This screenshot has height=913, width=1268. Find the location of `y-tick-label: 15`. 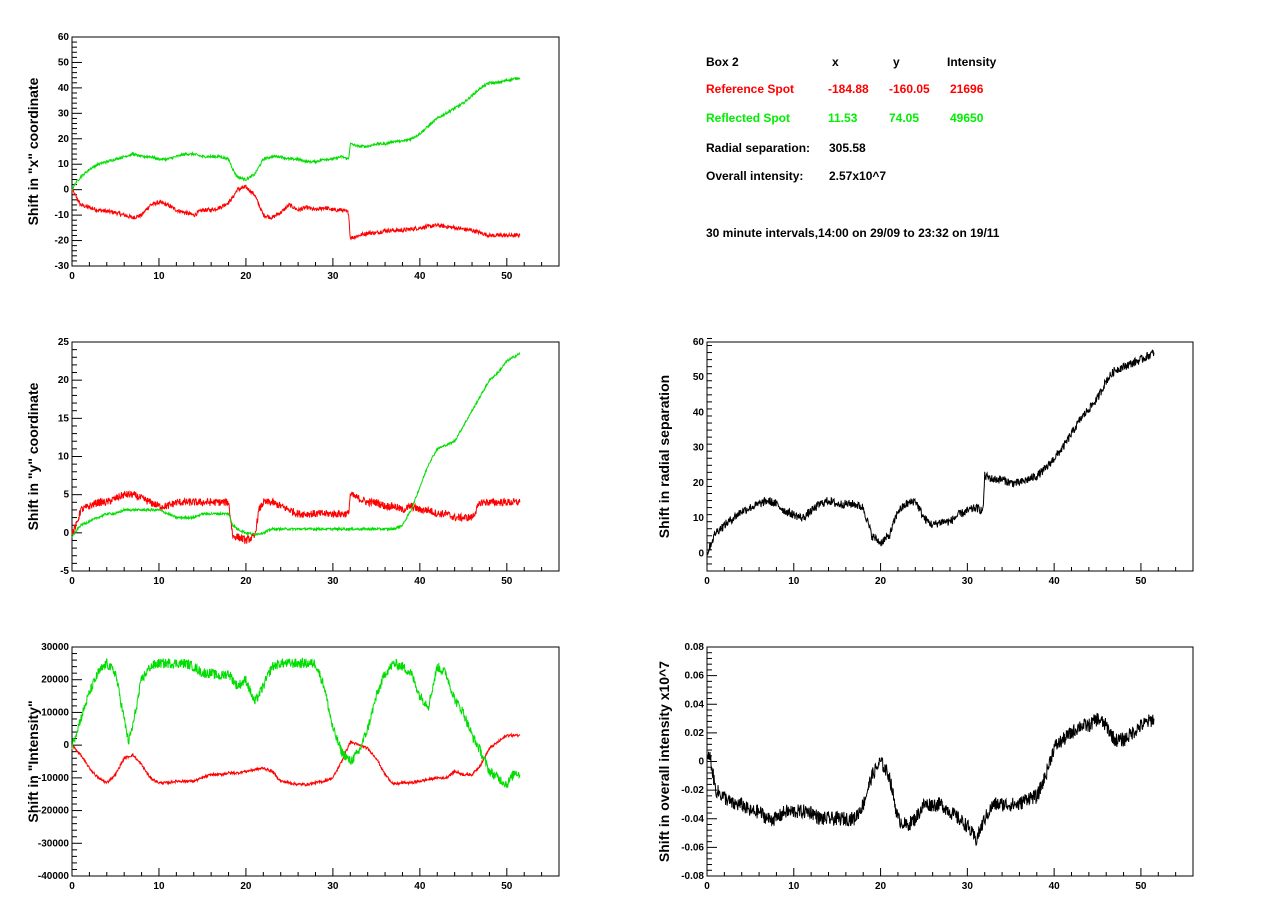

y-tick-label: 15 is located at coordinates (64, 418).